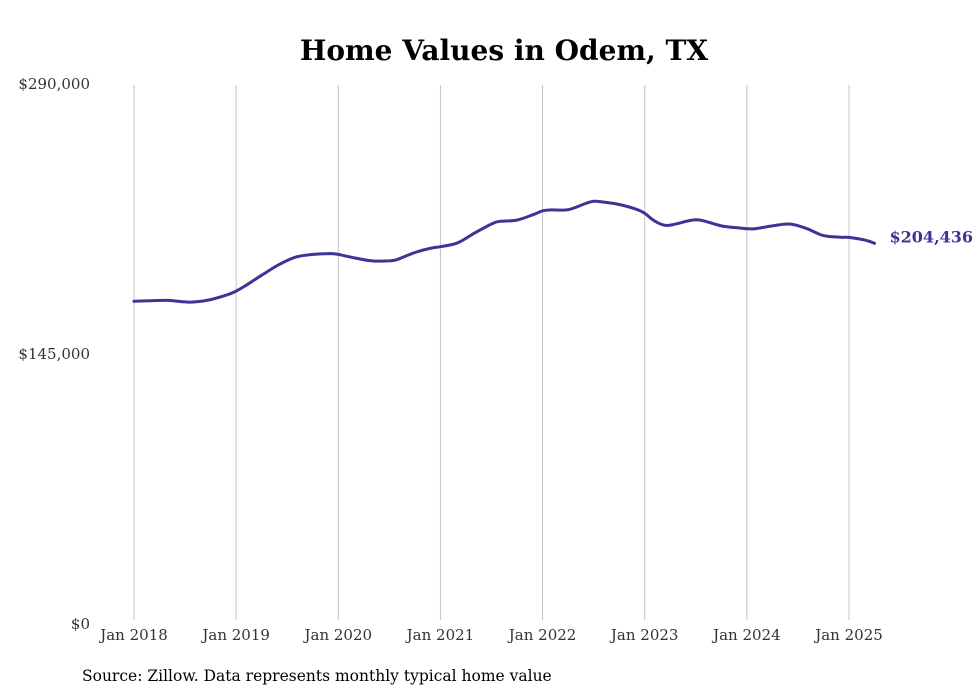 The image size is (980, 699). Describe the element at coordinates (504, 50) in the screenshot. I see `chart-title: Home Values in Odem, TX` at that location.